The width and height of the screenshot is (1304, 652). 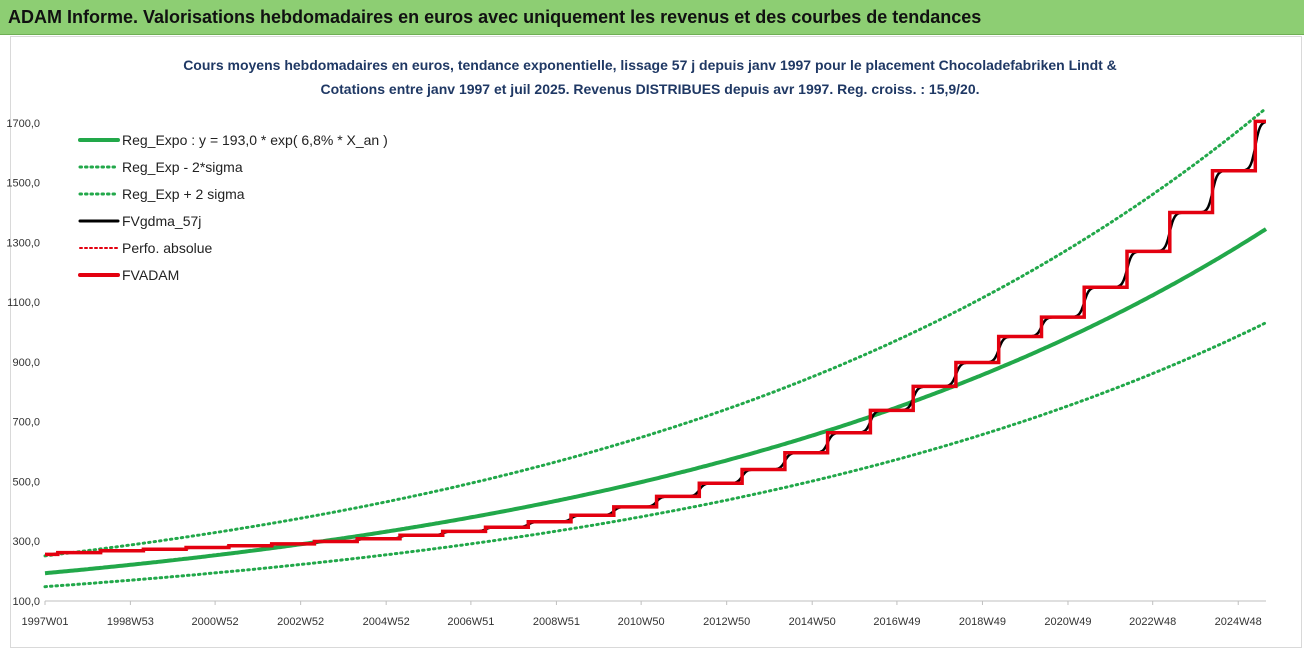 I want to click on x-tick-label: 2024W48, so click(x=1238, y=622).